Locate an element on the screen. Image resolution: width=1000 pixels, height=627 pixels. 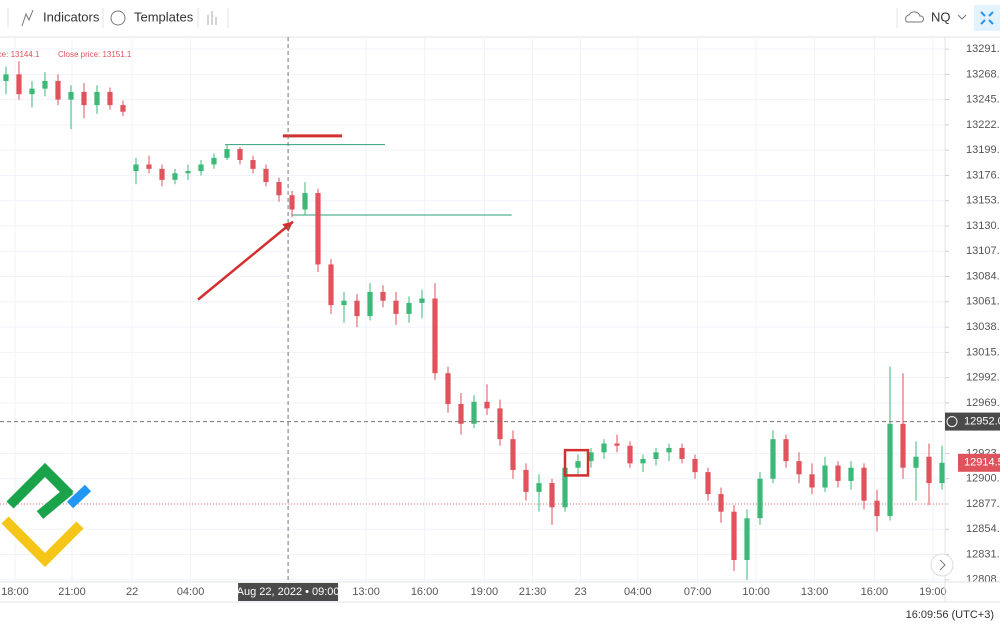
logo is located at coordinates (46, 515).